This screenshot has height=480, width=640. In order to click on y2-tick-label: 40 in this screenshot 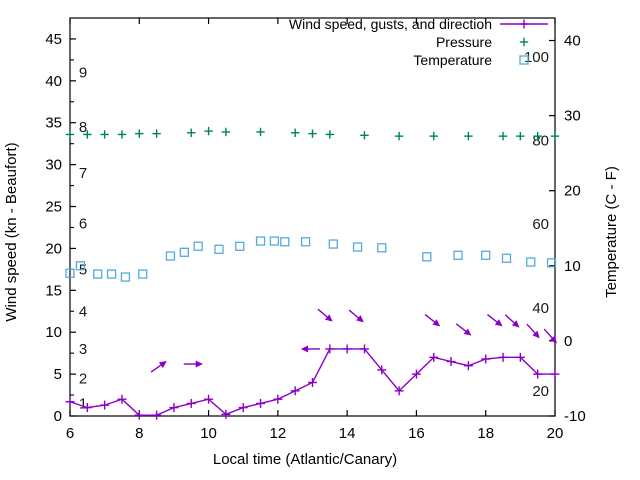, I will do `click(572, 41)`.